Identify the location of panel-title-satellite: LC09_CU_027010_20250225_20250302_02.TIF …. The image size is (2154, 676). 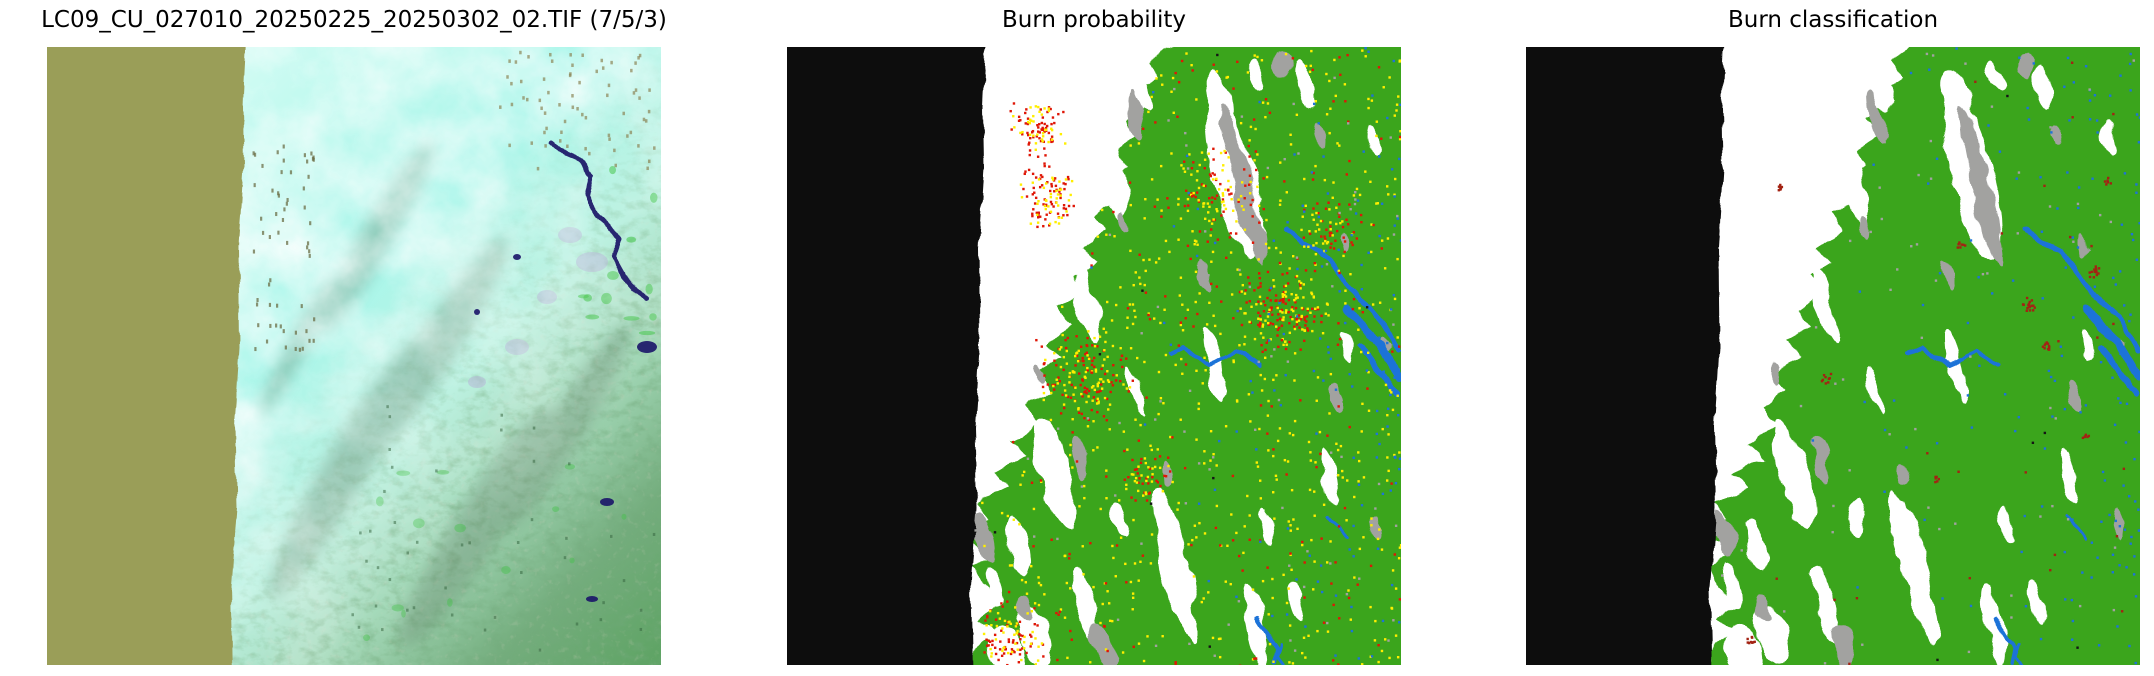
(354, 20).